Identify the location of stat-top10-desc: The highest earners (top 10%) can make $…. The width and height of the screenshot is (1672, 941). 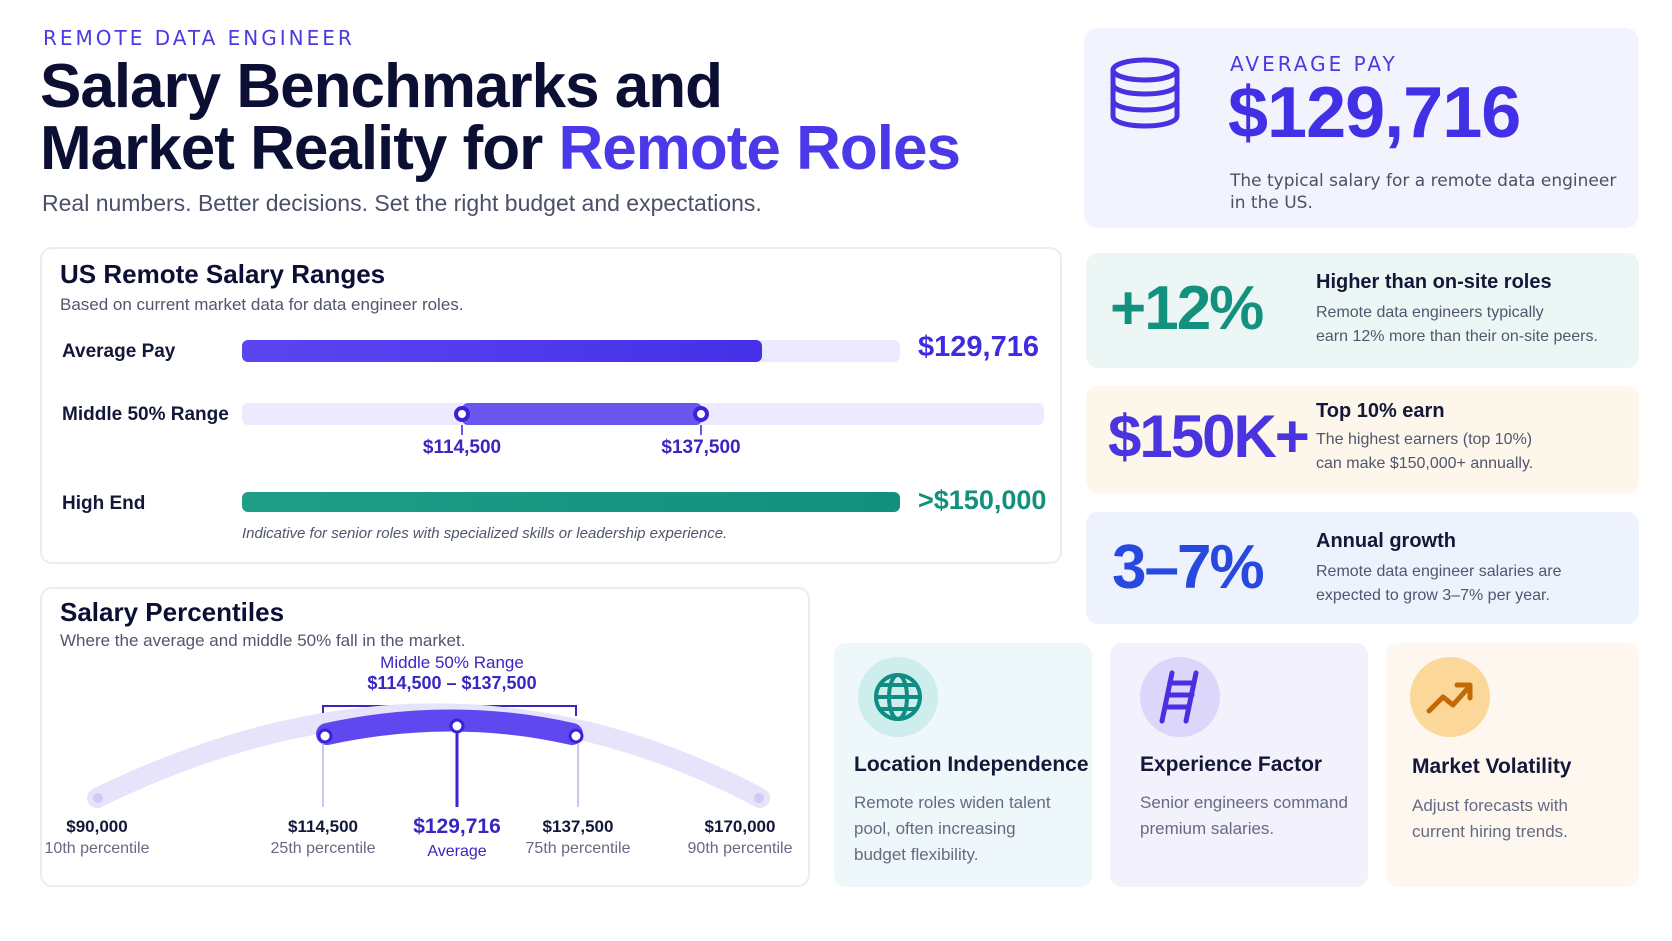
(1424, 452).